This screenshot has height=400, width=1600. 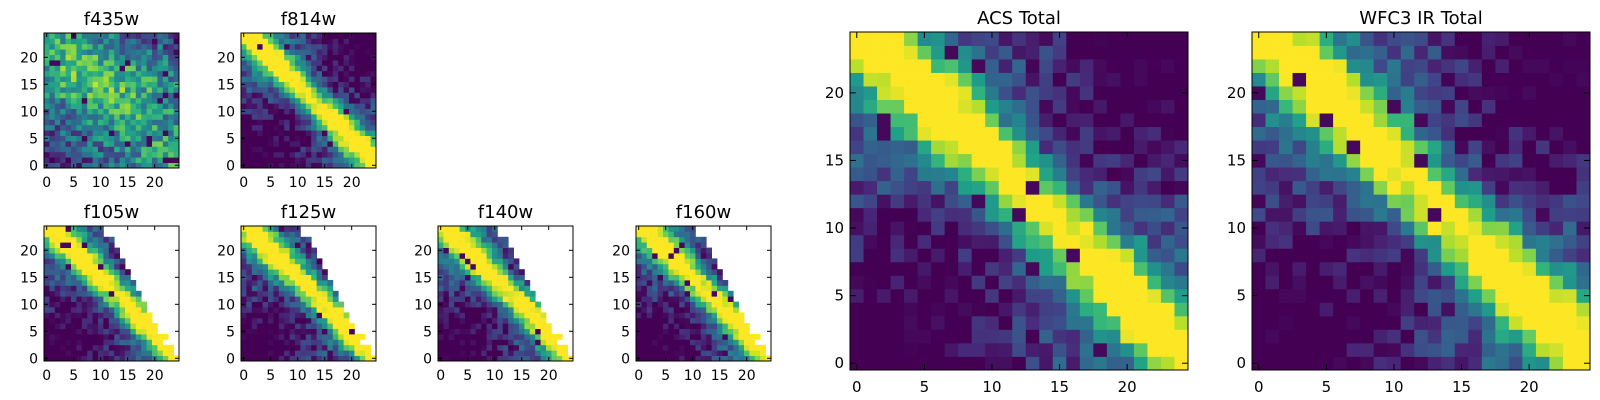 What do you see at coordinates (226, 251) in the screenshot?
I see `y-tick-label: 20` at bounding box center [226, 251].